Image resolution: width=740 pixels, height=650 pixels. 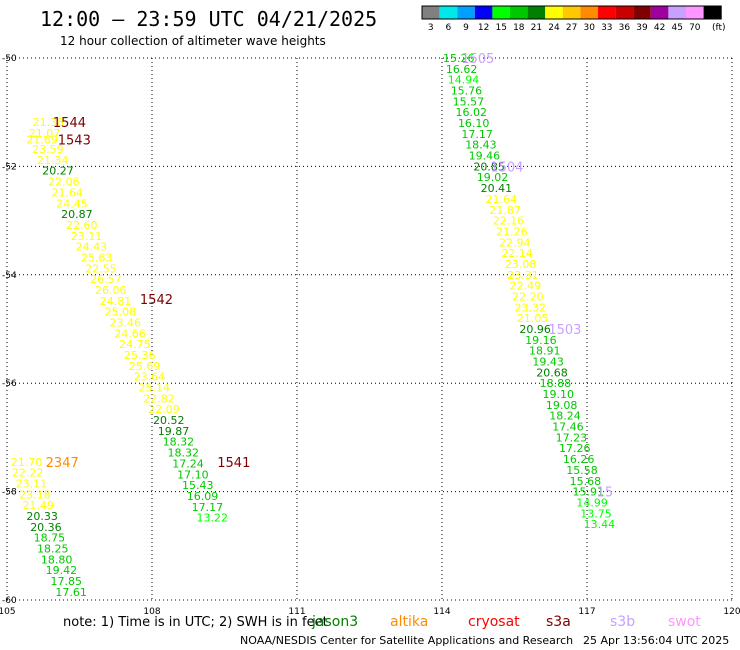 I want to click on colorbar-label: 39, so click(x=642, y=28).